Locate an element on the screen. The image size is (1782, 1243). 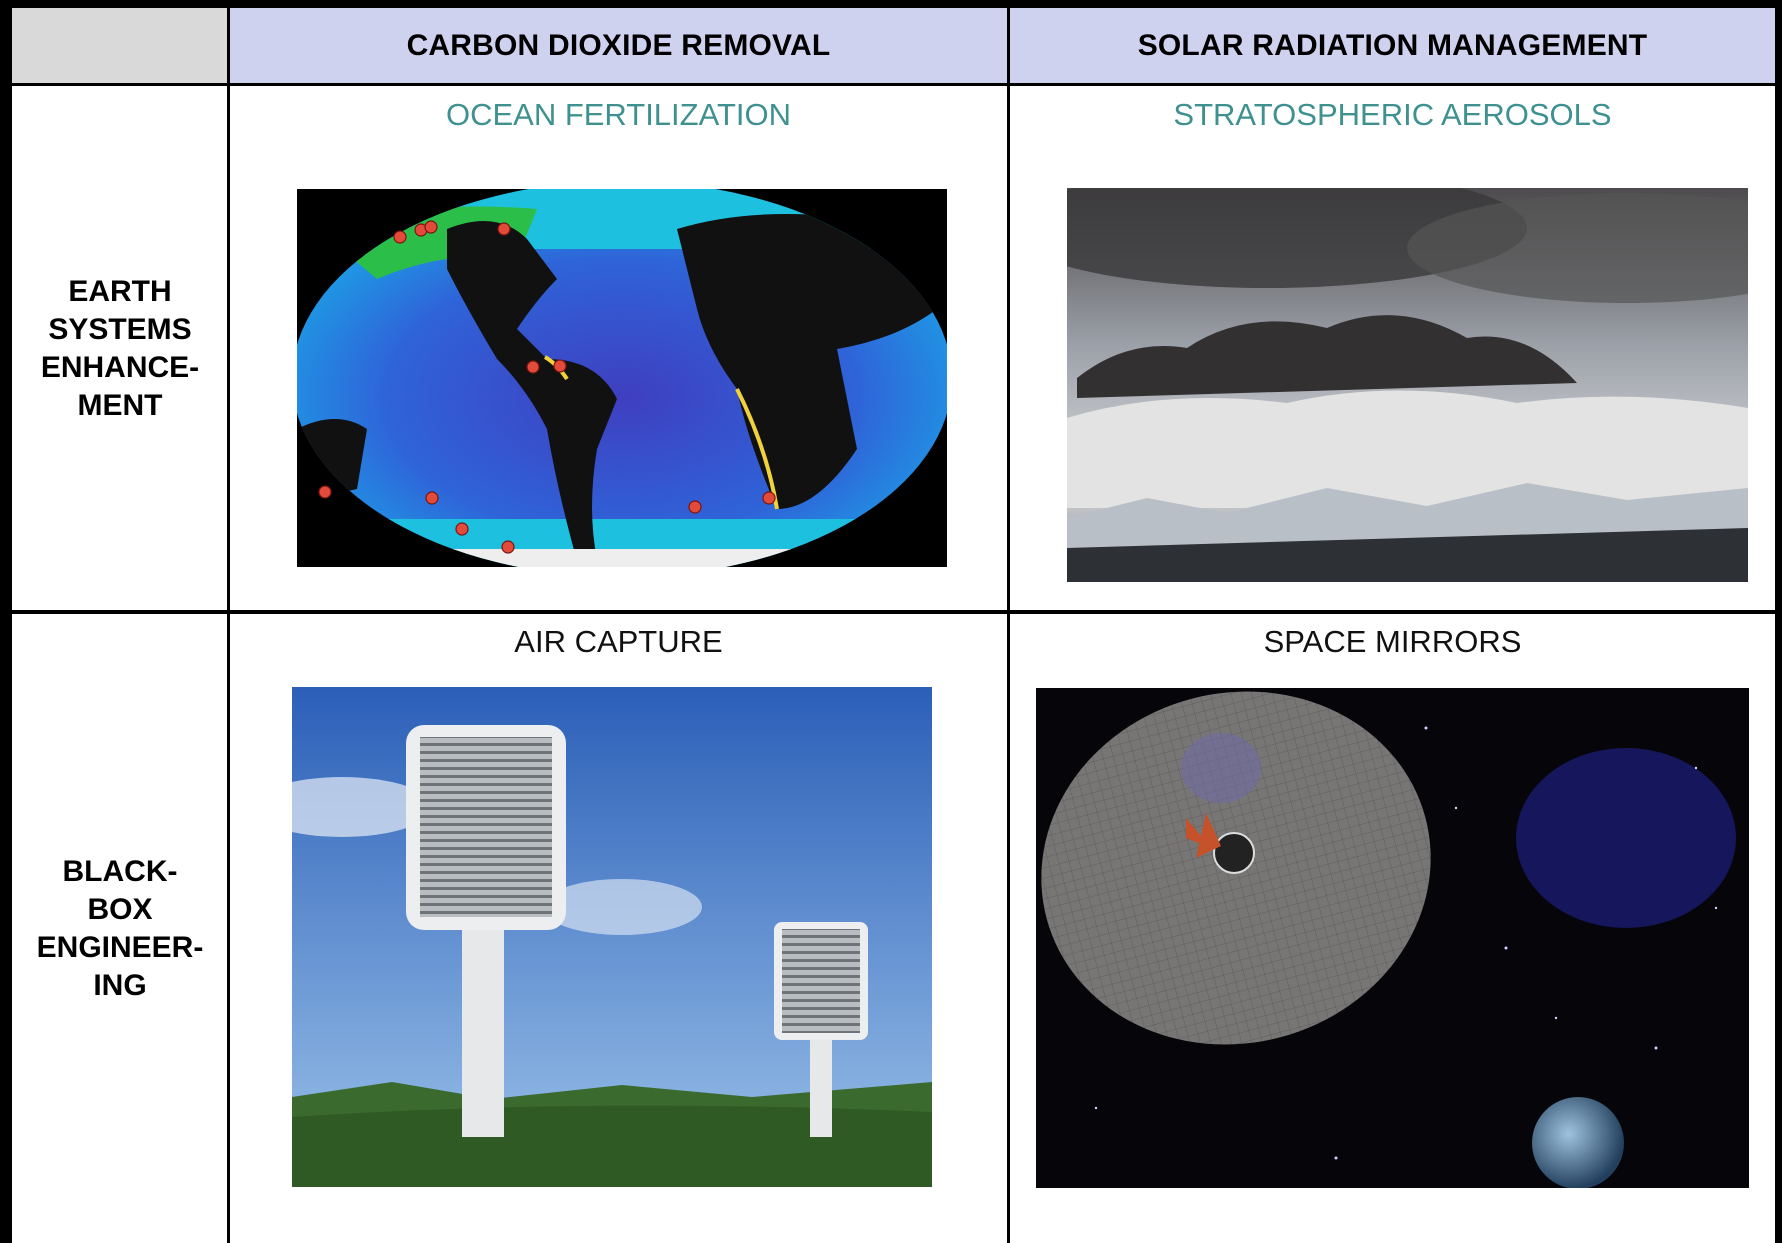
border-header-bottom is located at coordinates (896, 84).